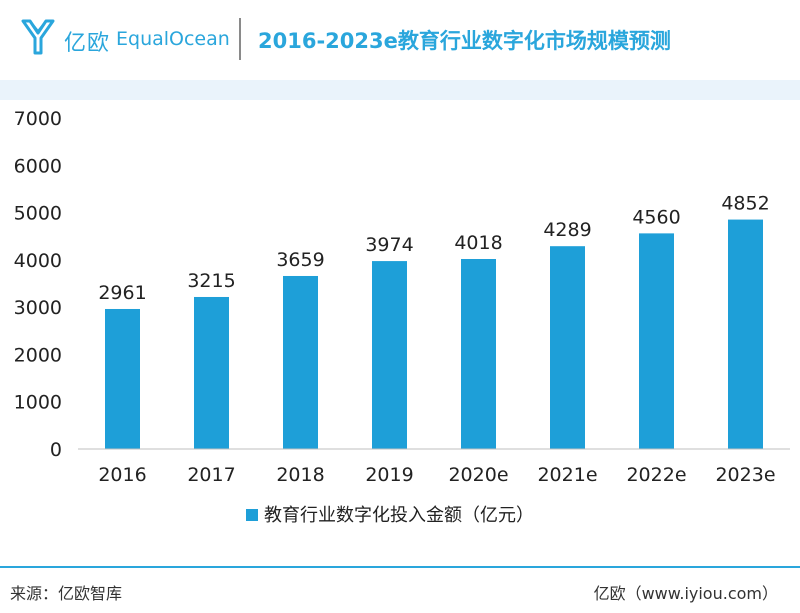 The image size is (800, 613). I want to click on x-tick-label: 2018, so click(300, 475).